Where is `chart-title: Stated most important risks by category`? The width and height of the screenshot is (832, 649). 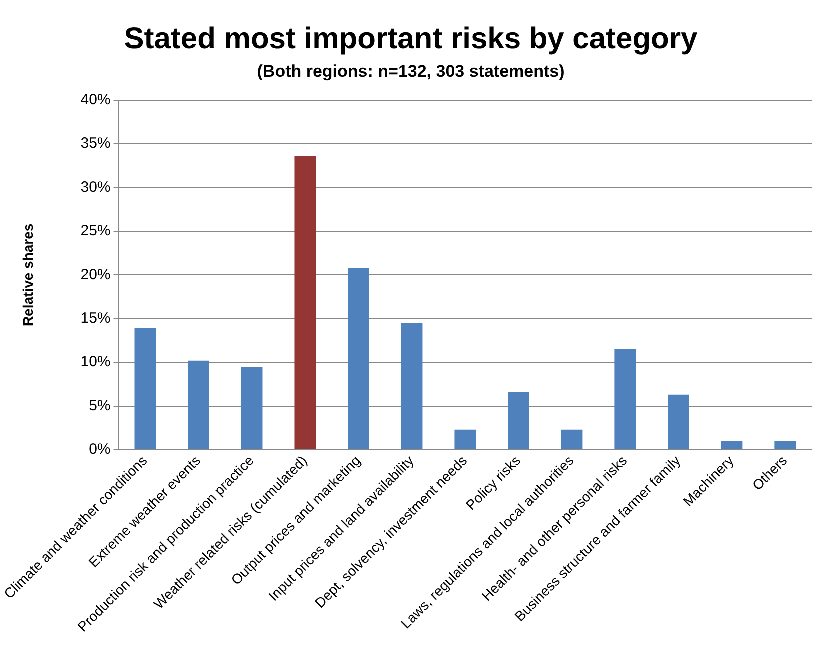 chart-title: Stated most important risks by category is located at coordinates (411, 39).